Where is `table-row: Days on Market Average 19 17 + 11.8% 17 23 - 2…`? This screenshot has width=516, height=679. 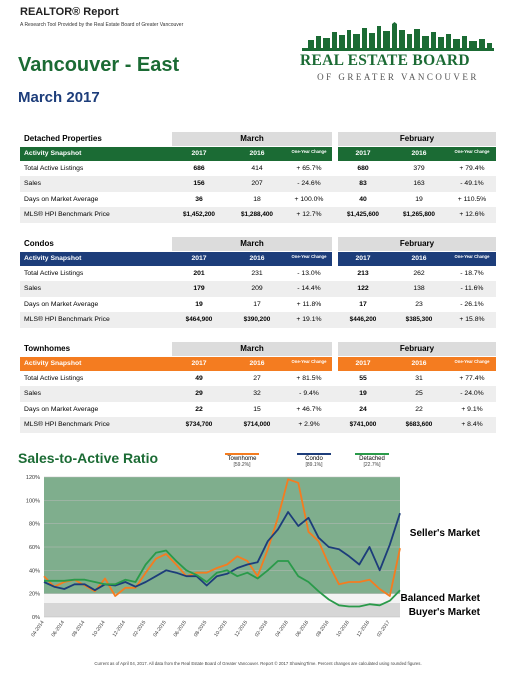 table-row: Days on Market Average 19 17 + 11.8% 17 23 - 2… is located at coordinates (258, 305).